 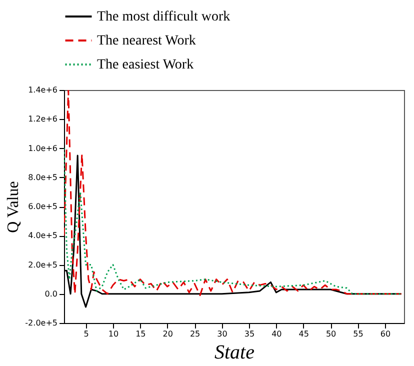 What do you see at coordinates (234, 353) in the screenshot?
I see `x-axis-title: State` at bounding box center [234, 353].